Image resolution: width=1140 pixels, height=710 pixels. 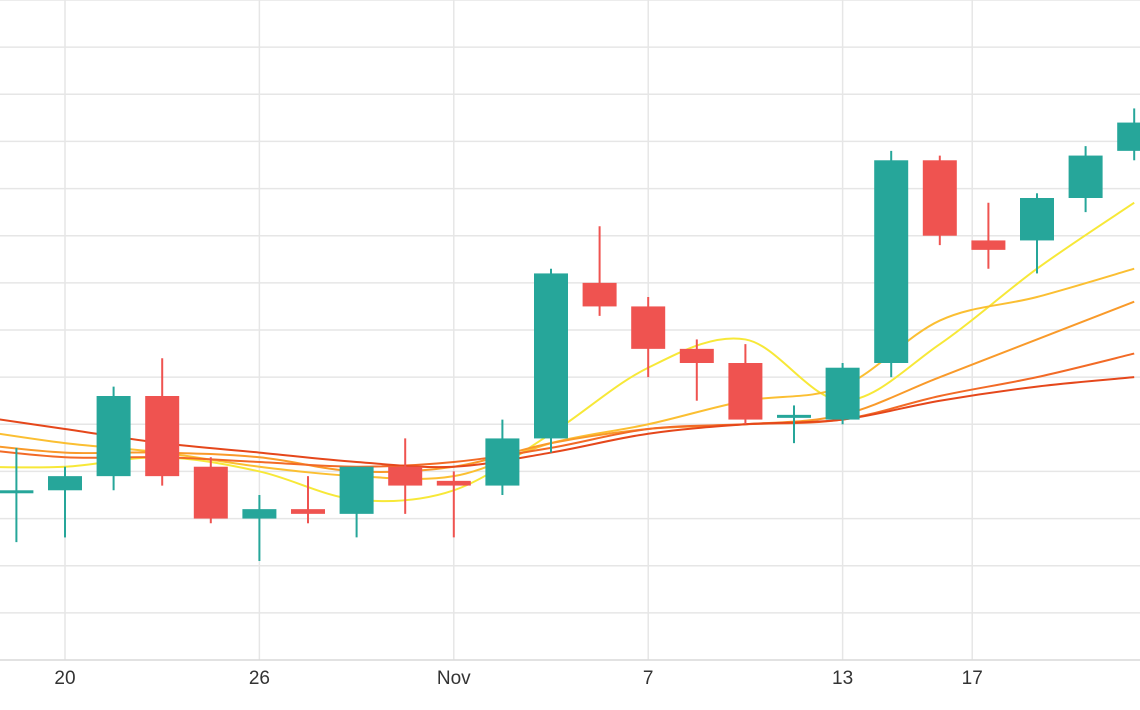 What do you see at coordinates (842, 678) in the screenshot?
I see `x-tick-label: 13` at bounding box center [842, 678].